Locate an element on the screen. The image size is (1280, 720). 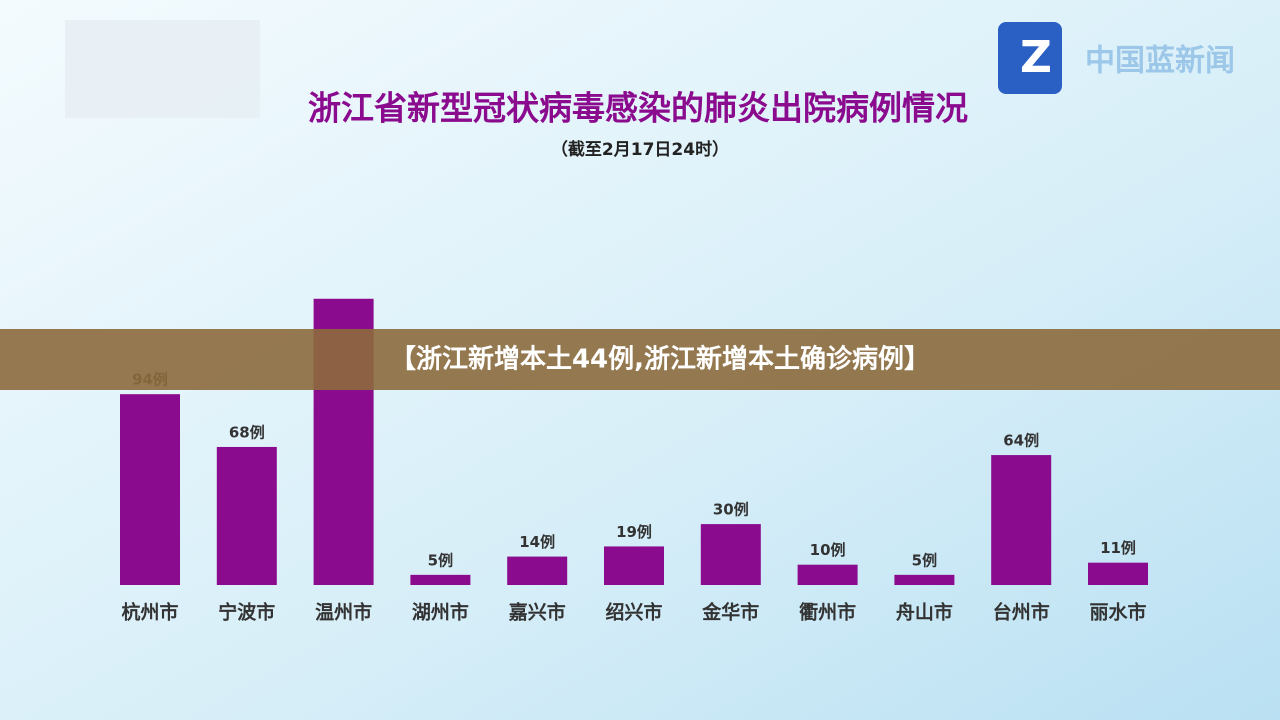
value-label: 11例 is located at coordinates (1118, 548).